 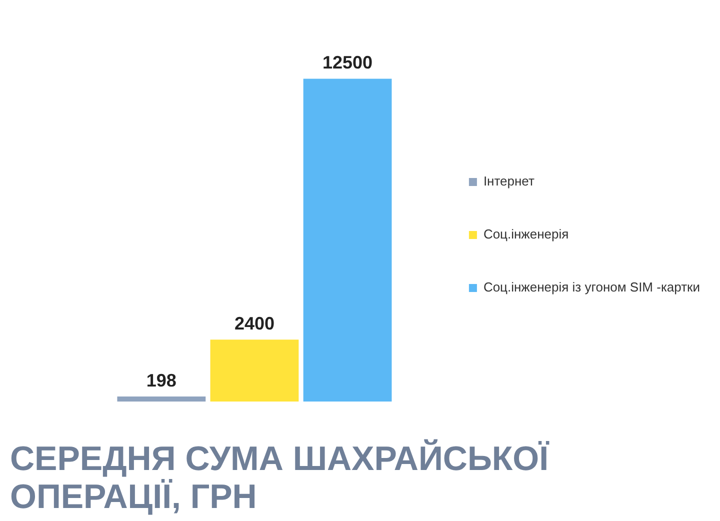 What do you see at coordinates (526, 234) in the screenshot?
I see `legend-label: Соц.інженерія` at bounding box center [526, 234].